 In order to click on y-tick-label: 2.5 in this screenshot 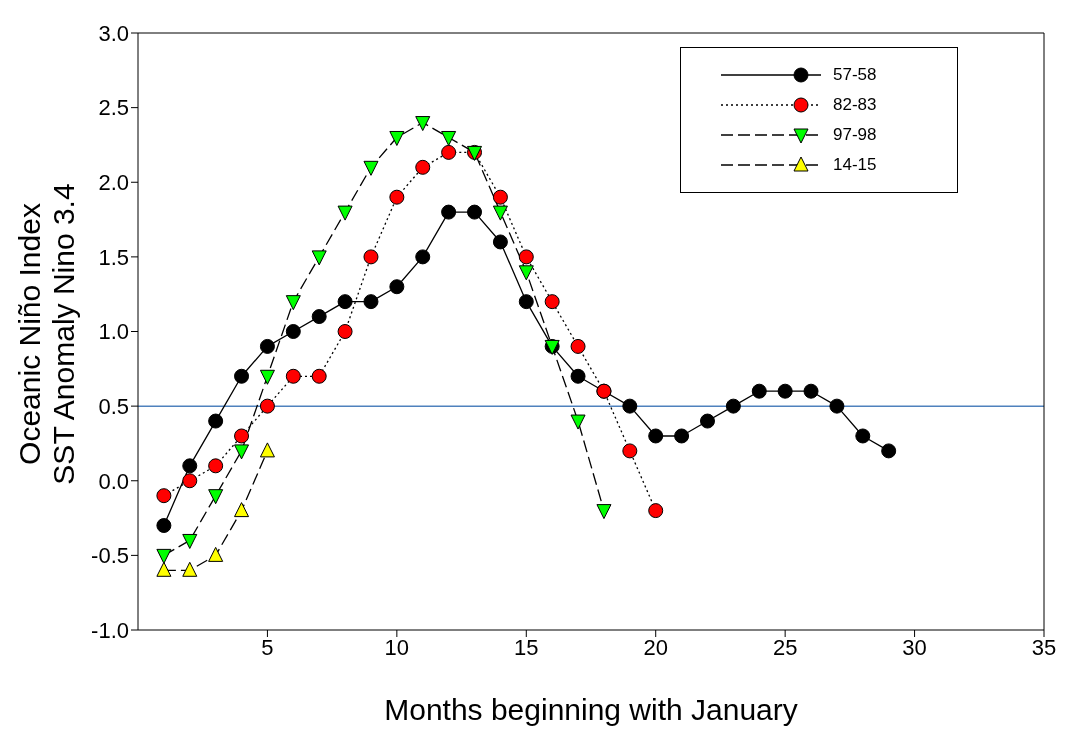, I will do `click(113, 108)`.